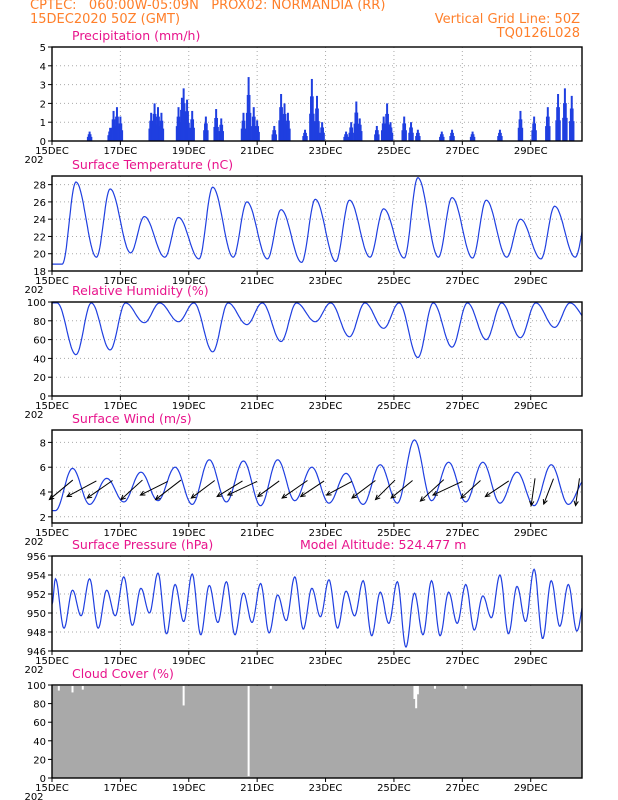 This screenshot has width=618, height=800. I want to click on y-tick-label: 6, so click(43, 468).